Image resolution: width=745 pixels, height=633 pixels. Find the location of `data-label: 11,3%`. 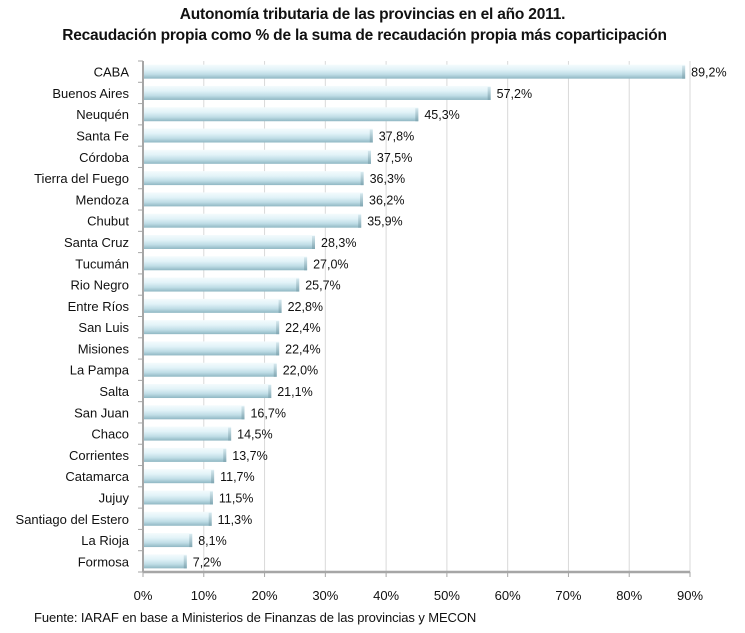

data-label: 11,3% is located at coordinates (235, 520).